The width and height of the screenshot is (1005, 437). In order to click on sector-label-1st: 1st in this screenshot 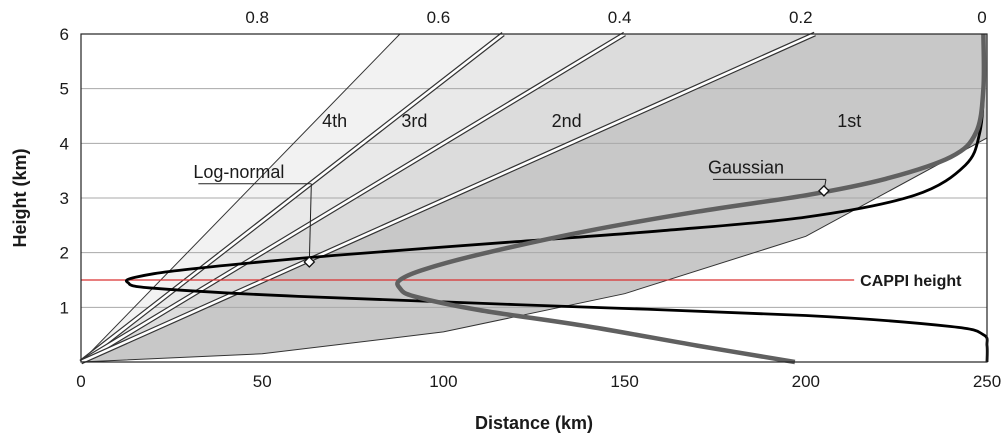, I will do `click(849, 121)`.